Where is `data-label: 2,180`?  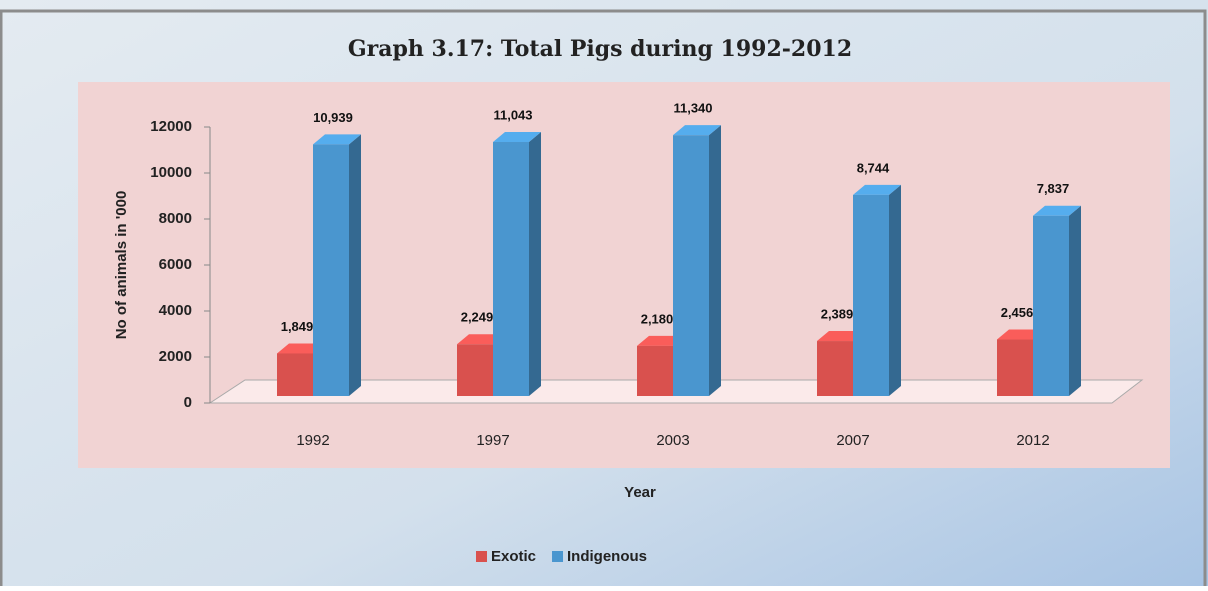
data-label: 2,180 is located at coordinates (657, 318).